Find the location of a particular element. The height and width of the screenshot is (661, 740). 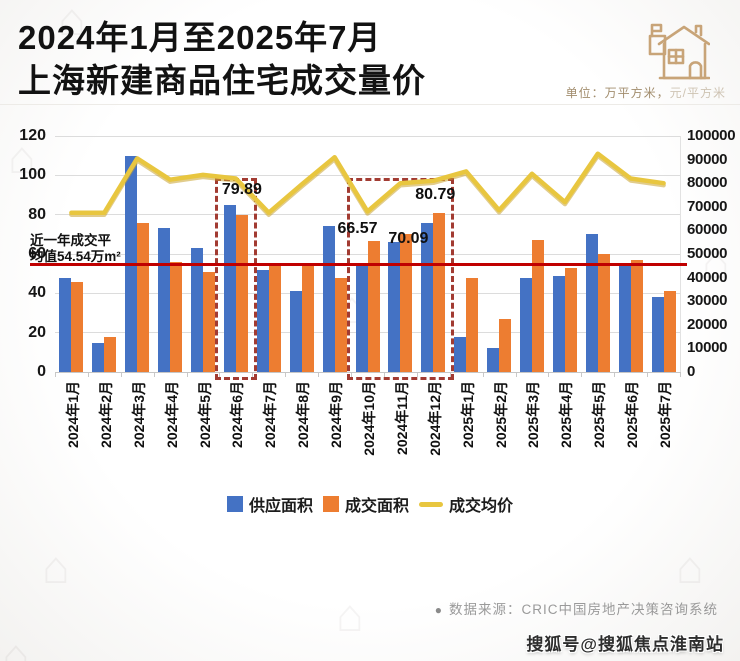

unit-note-dim: 元/平方米 is located at coordinates (697, 93).